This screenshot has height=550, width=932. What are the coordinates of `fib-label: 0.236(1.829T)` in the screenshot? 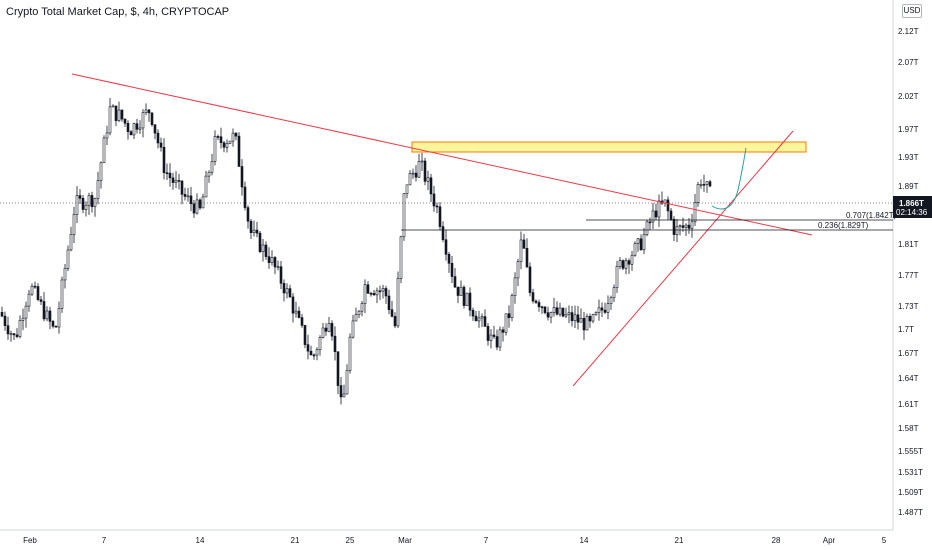 It's located at (843, 225).